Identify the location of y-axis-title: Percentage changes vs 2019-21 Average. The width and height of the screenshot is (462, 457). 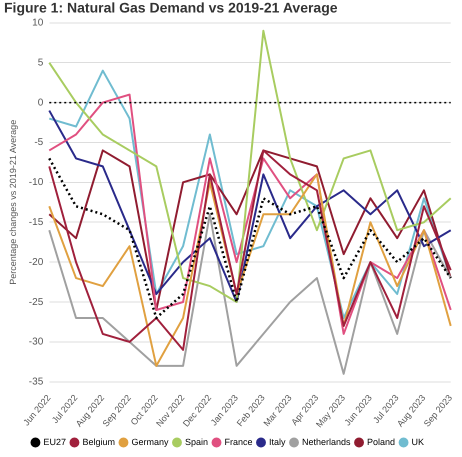
(13, 202).